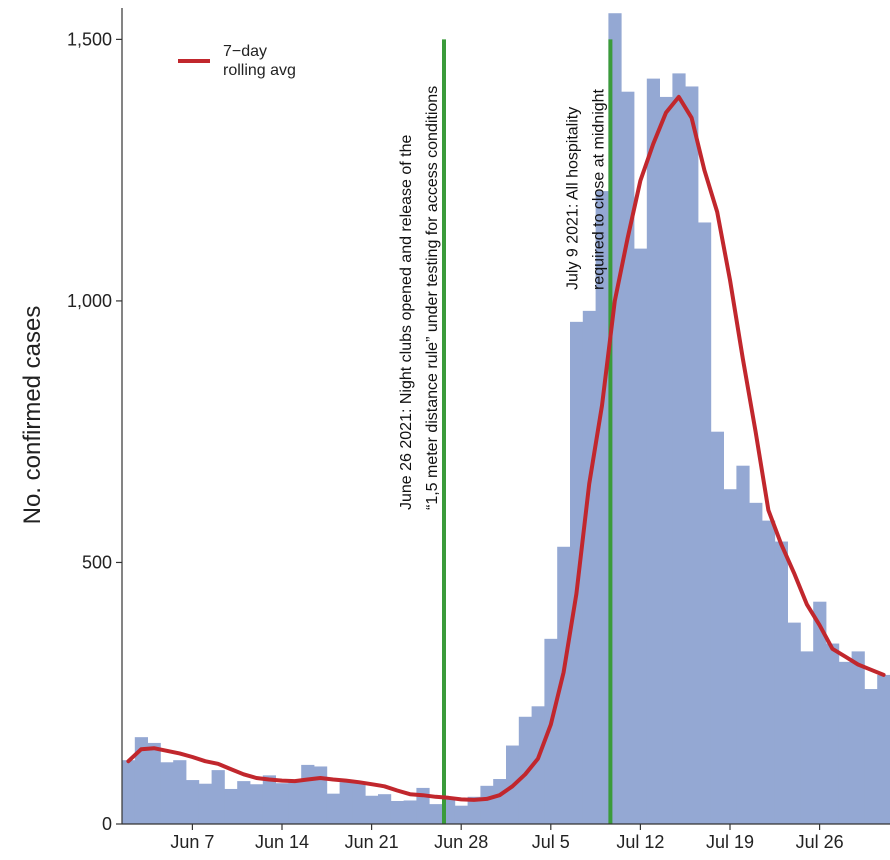 The width and height of the screenshot is (890, 860). I want to click on legend-label-line2: rolling avg, so click(259, 70).